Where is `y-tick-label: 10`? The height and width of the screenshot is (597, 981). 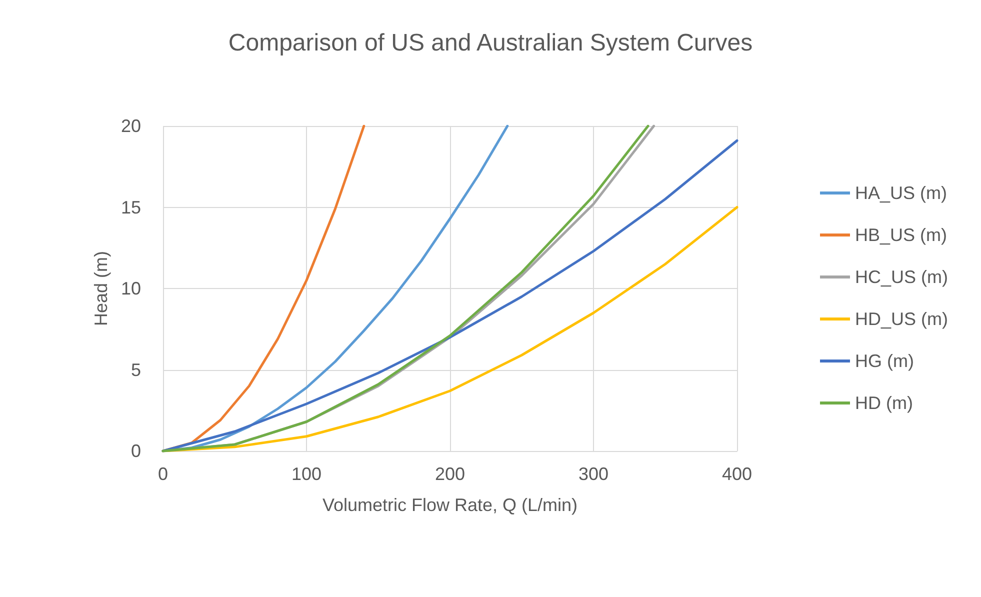 y-tick-label: 10 is located at coordinates (130, 288).